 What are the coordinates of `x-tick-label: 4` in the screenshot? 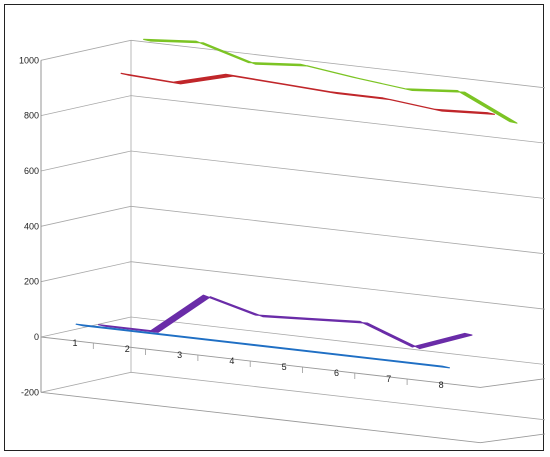 It's located at (231, 361).